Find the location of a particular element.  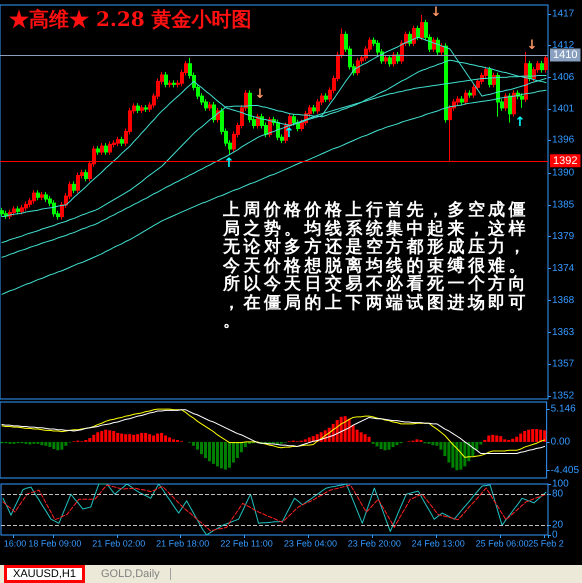

x-tick-label: 16:00 is located at coordinates (15, 543).